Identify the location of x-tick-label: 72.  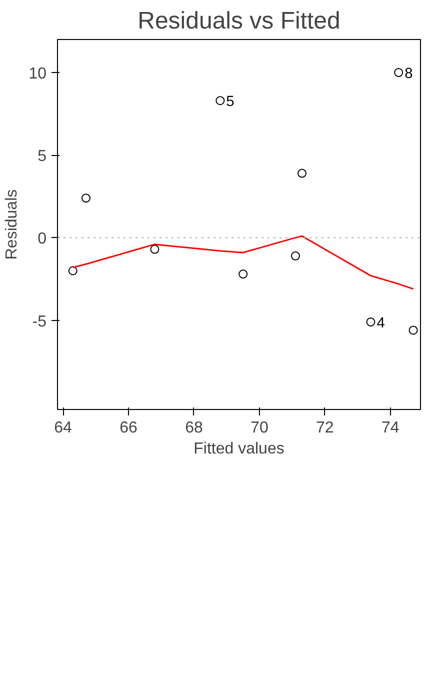
(325, 428).